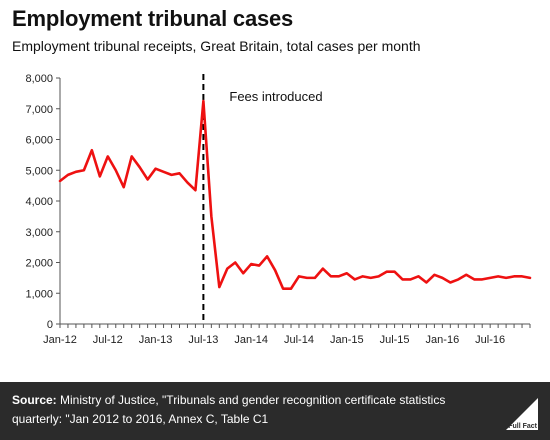  Describe the element at coordinates (39, 294) in the screenshot. I see `y-tick-label: 1,000` at that location.